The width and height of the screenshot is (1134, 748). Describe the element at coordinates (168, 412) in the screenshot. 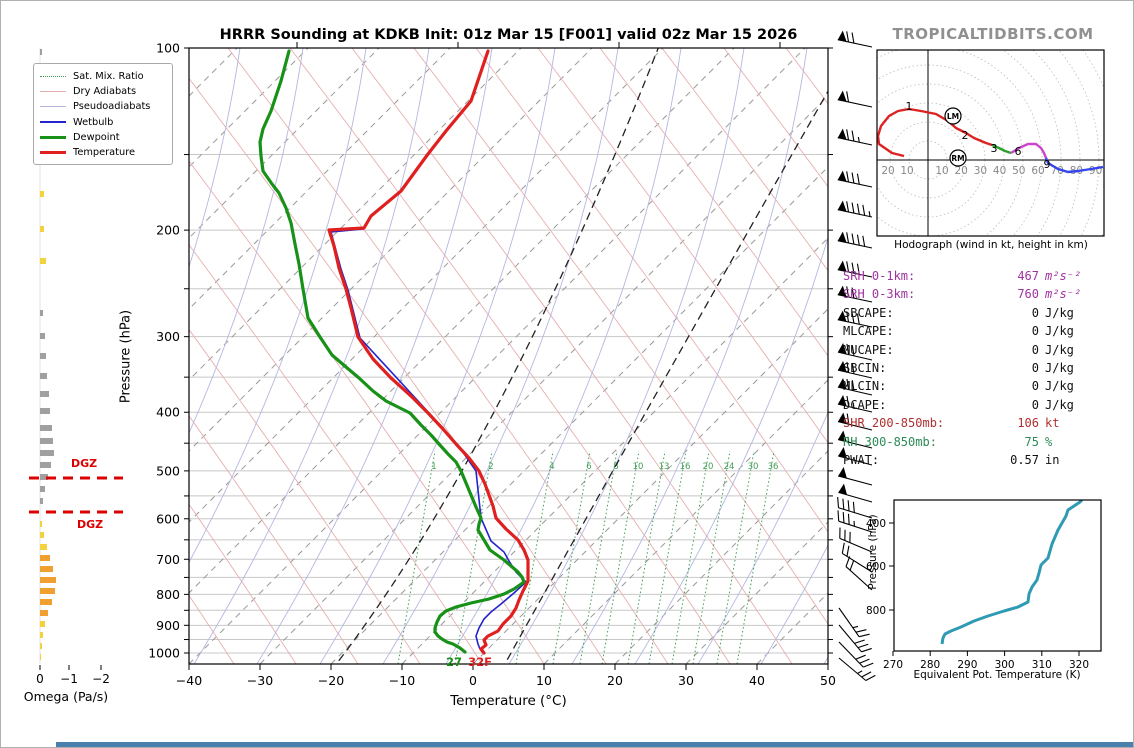

I see `pressure-tick-label: 400` at that location.